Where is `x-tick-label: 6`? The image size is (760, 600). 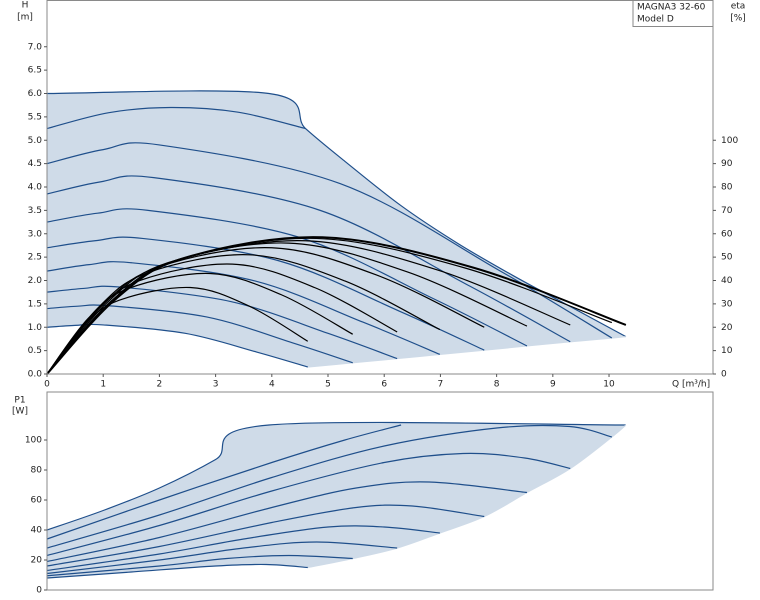
x-tick-label: 6 is located at coordinates (384, 385).